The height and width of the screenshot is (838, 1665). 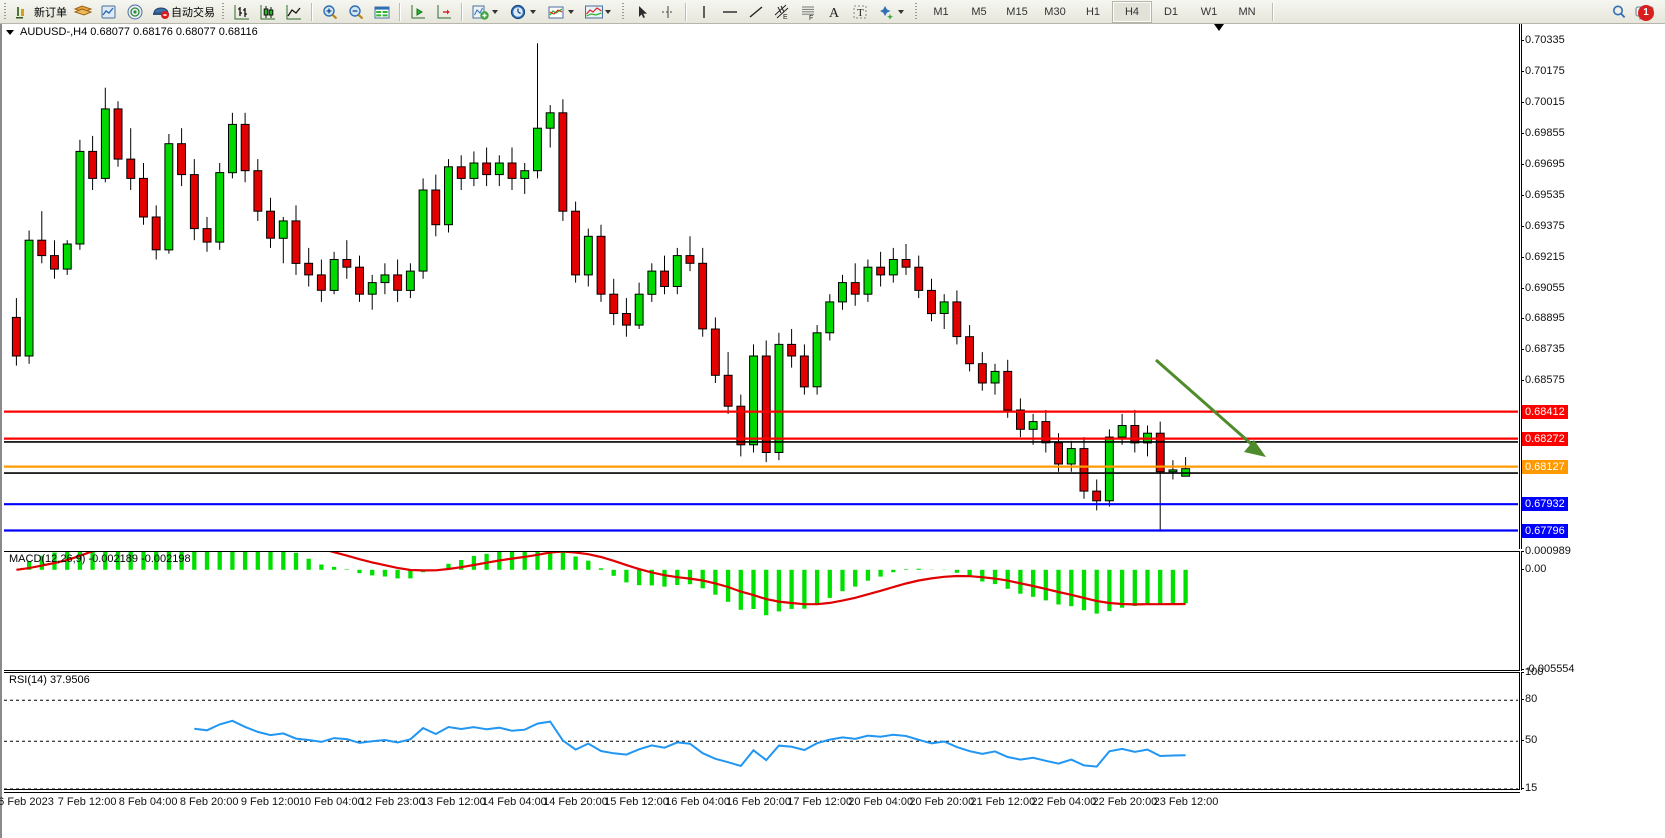 What do you see at coordinates (183, 12) in the screenshot?
I see `autotrading-button: 自动交易` at bounding box center [183, 12].